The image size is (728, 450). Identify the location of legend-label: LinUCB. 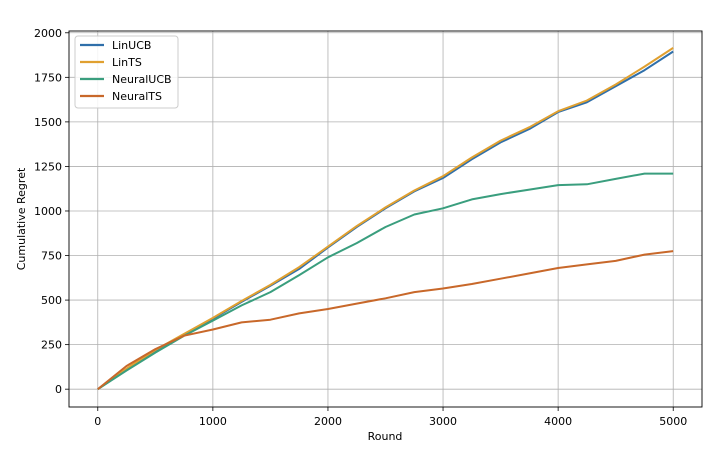
(131, 45).